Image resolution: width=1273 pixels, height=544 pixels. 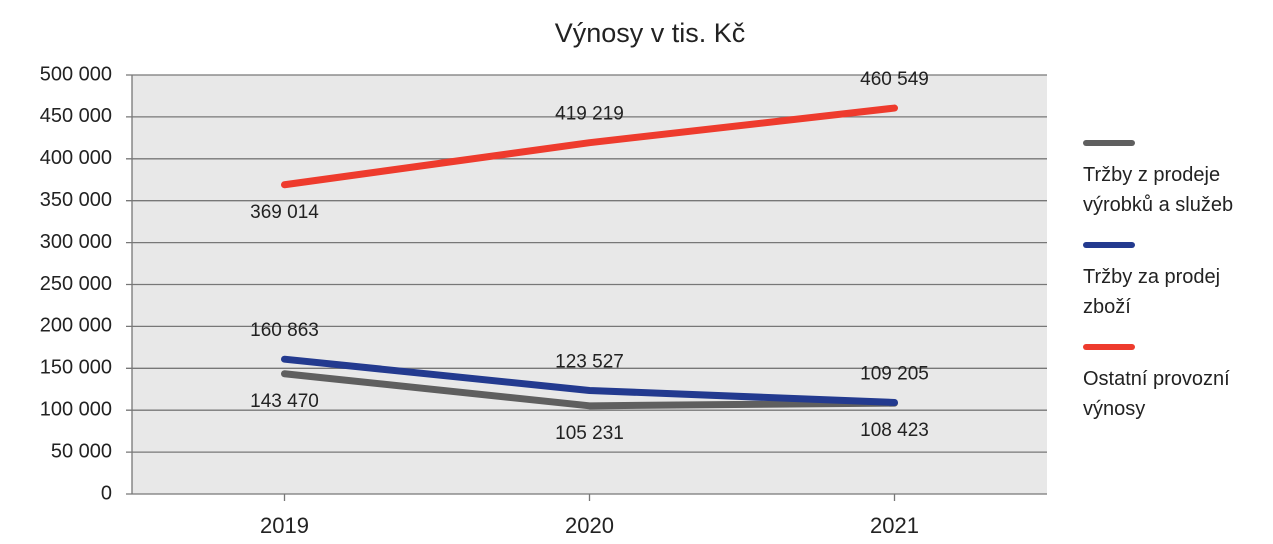 I want to click on y-tick-label: 150 000, so click(x=76, y=368).